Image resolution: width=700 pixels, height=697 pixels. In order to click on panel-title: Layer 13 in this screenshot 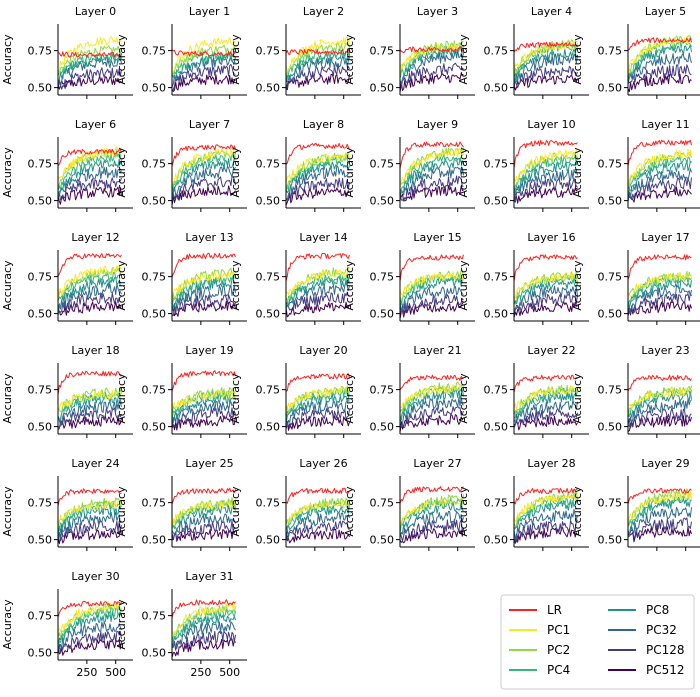, I will do `click(209, 237)`.